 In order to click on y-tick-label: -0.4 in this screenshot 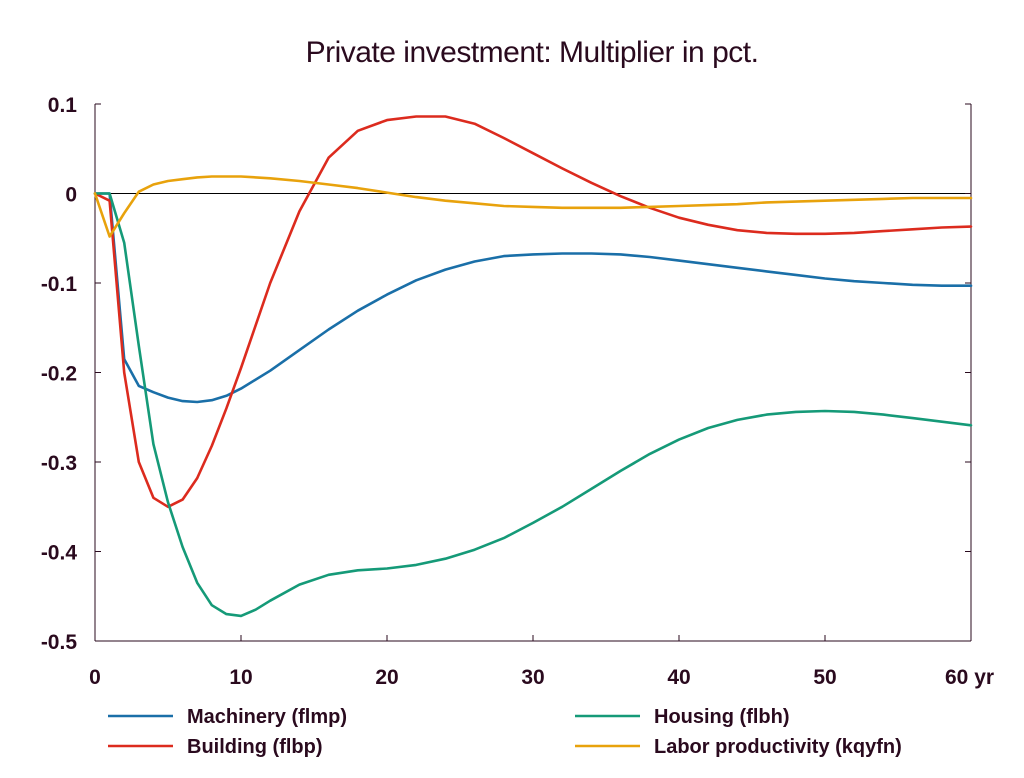, I will do `click(59, 553)`.